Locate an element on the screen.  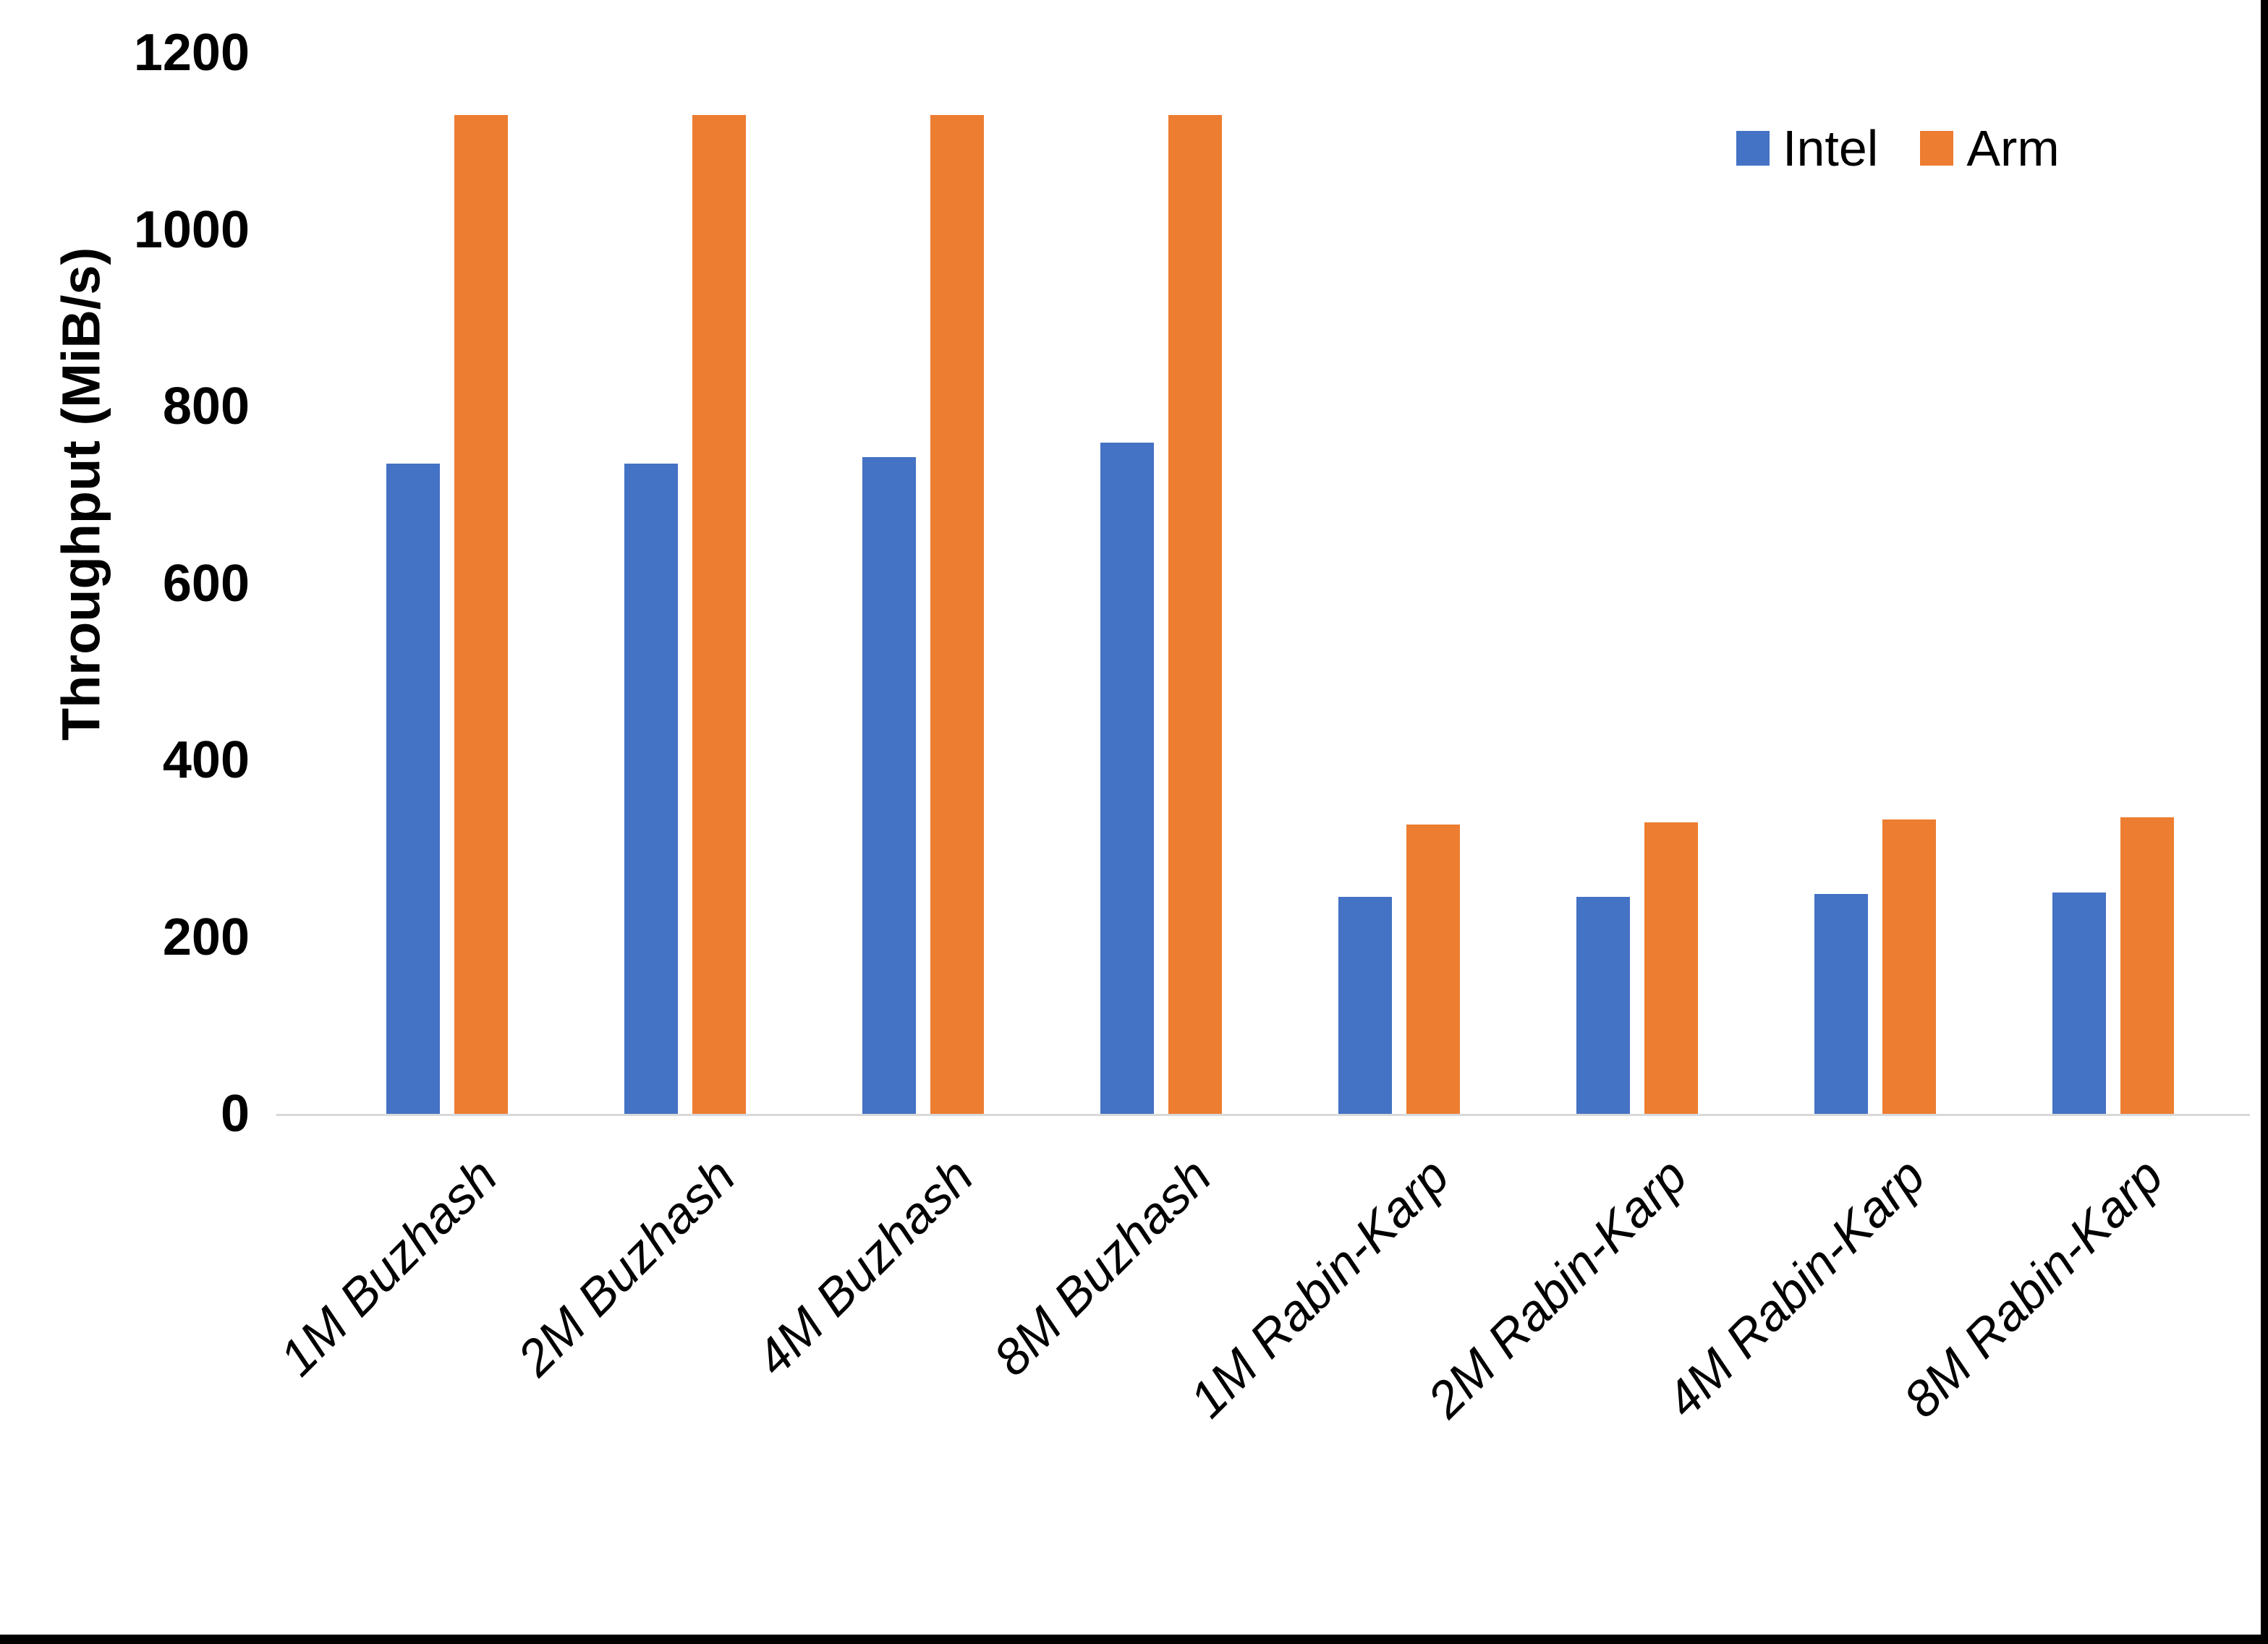
category-label-3: 4M Buzhash is located at coordinates (864, 1267).